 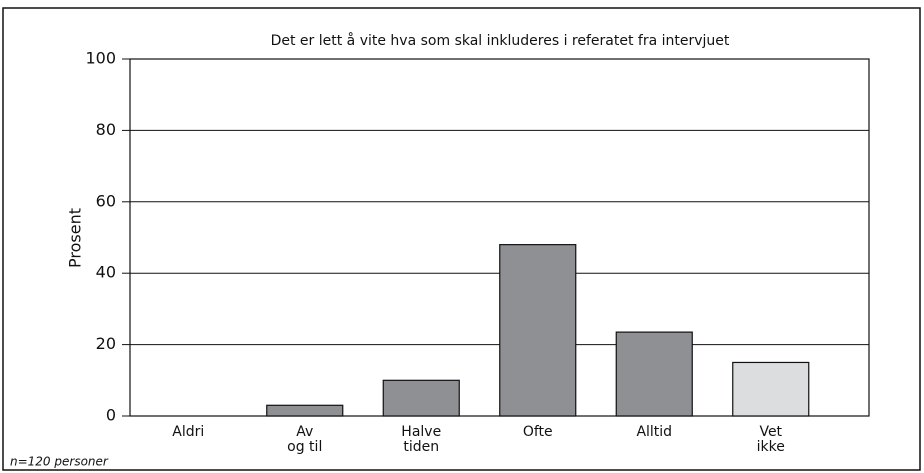 I want to click on x-tick-line: Ofte, so click(x=538, y=432).